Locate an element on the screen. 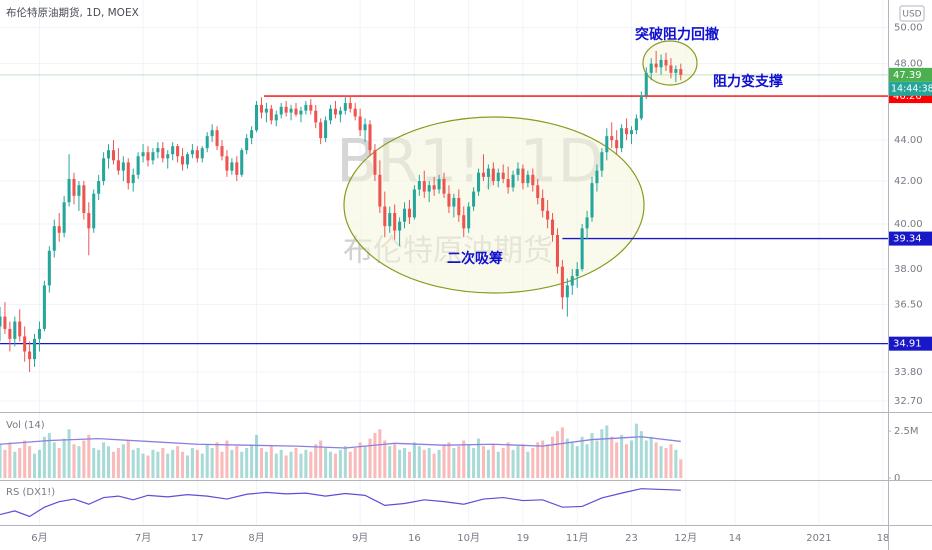  currency-box is located at coordinates (912, 13).